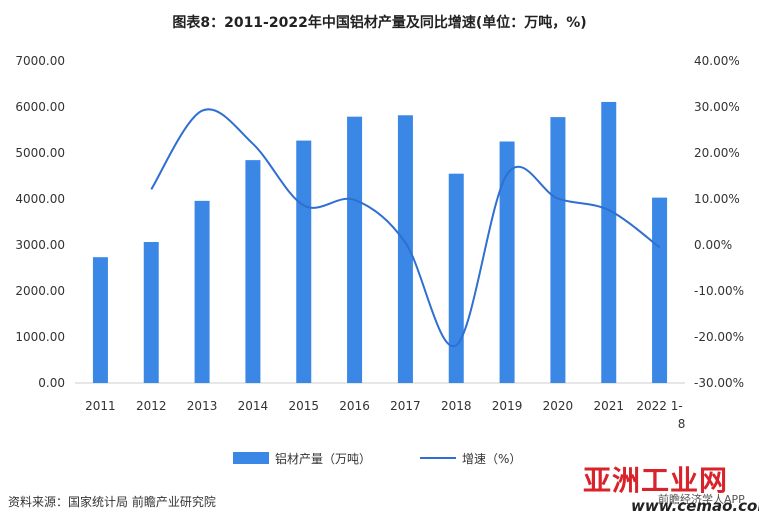  What do you see at coordinates (303, 406) in the screenshot?
I see `x-tick-label: 2015` at bounding box center [303, 406].